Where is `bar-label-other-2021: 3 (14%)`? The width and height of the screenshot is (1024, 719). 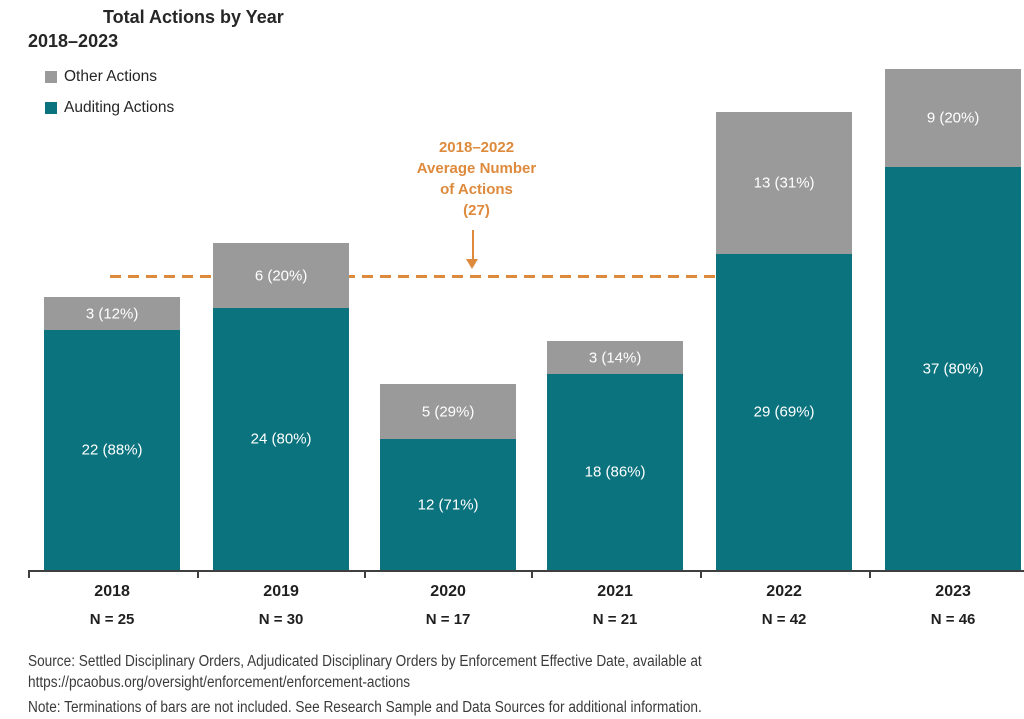 bar-label-other-2021: 3 (14%) is located at coordinates (615, 357).